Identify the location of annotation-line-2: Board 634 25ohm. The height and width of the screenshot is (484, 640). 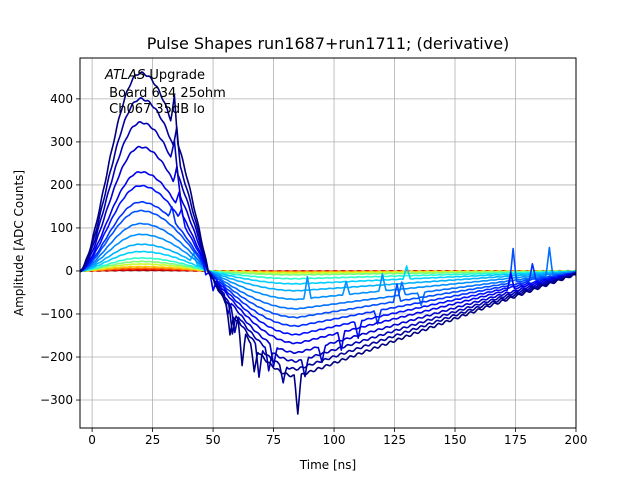
(165, 93).